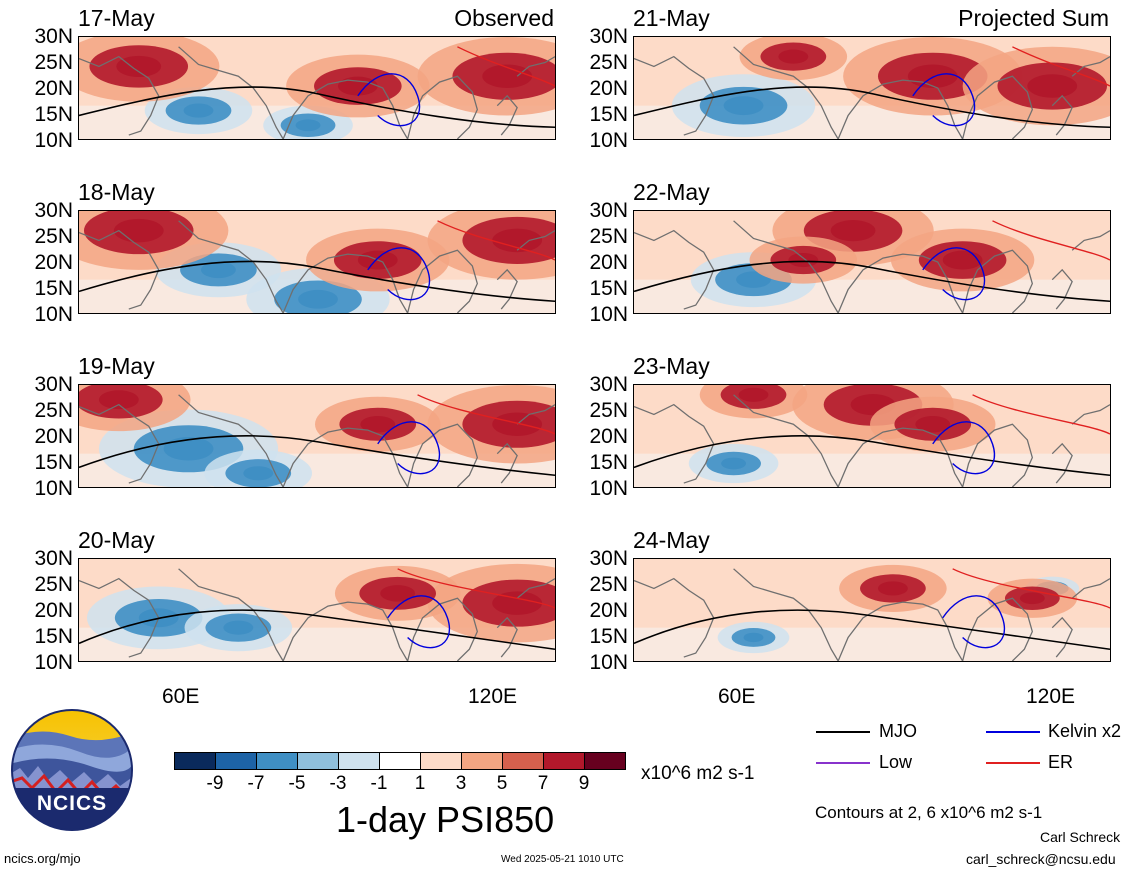 The width and height of the screenshot is (1135, 872). What do you see at coordinates (297, 783) in the screenshot?
I see `colorbar-tick-label: -5` at bounding box center [297, 783].